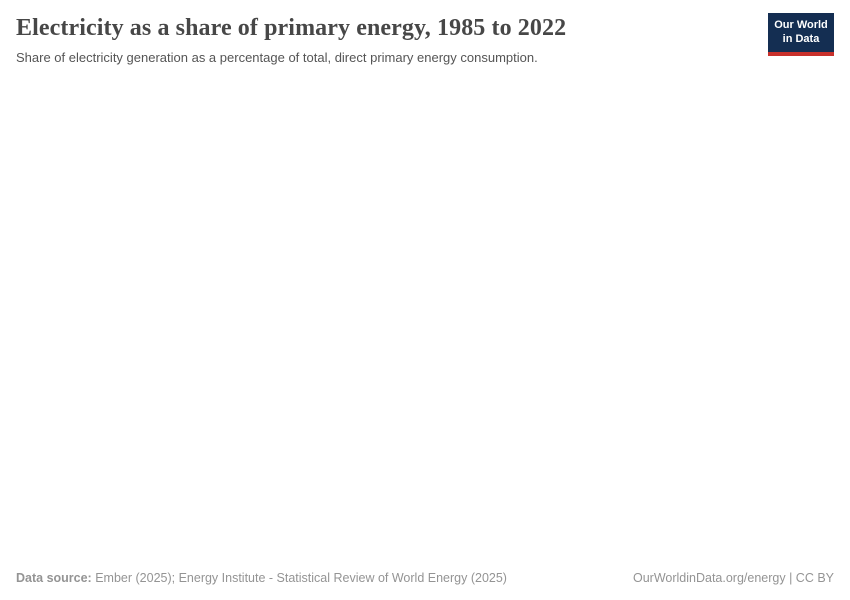 The height and width of the screenshot is (600, 850). I want to click on owid-logo-box: Our World in Data, so click(801, 32).